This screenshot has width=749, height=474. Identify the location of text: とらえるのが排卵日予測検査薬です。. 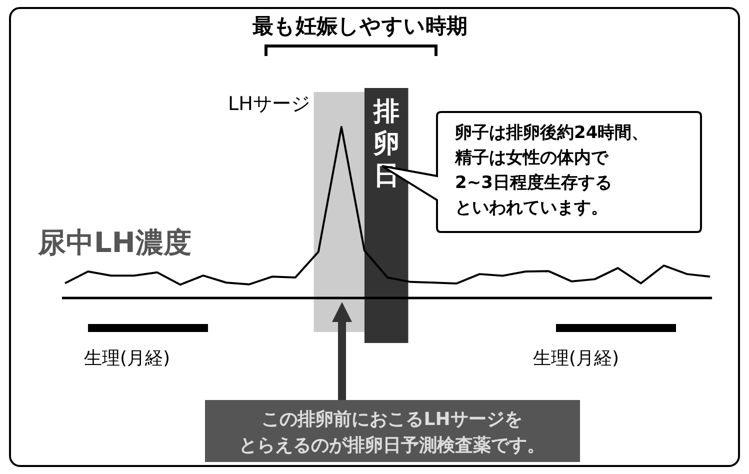
(392, 445).